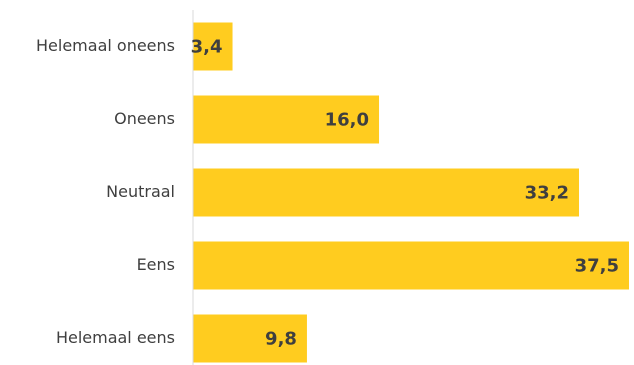 The height and width of the screenshot is (365, 634). What do you see at coordinates (105, 45) in the screenshot?
I see `category-label-0: Helemaal oneens` at bounding box center [105, 45].